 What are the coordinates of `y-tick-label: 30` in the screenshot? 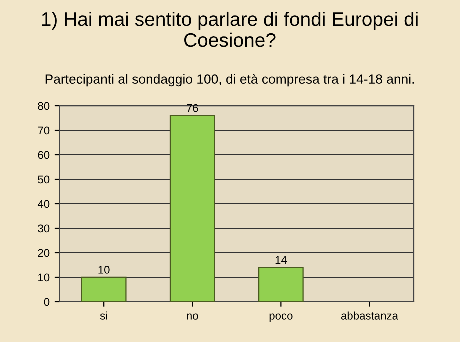 It's located at (44, 228).